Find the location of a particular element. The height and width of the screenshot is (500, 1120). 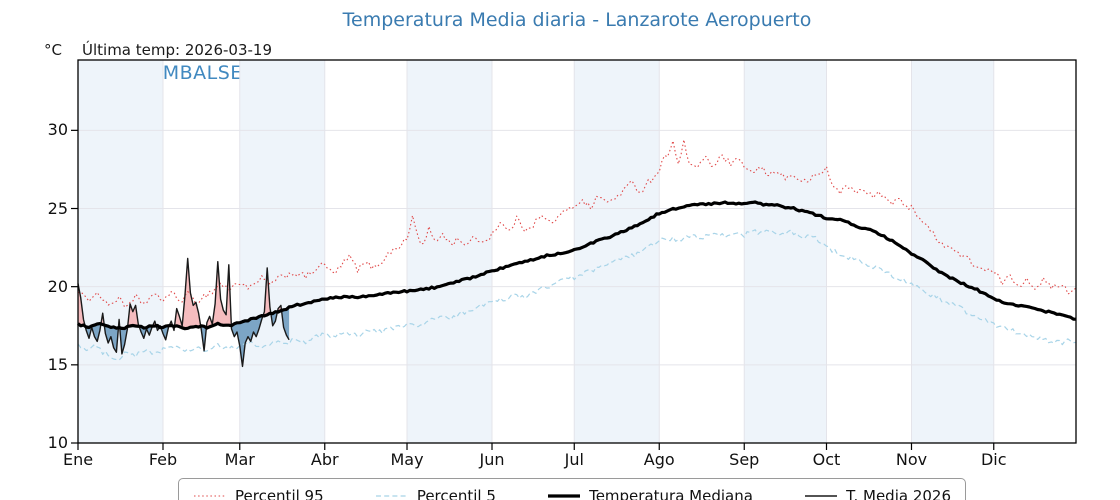

x-tick-label-ago: Ago is located at coordinates (659, 459).